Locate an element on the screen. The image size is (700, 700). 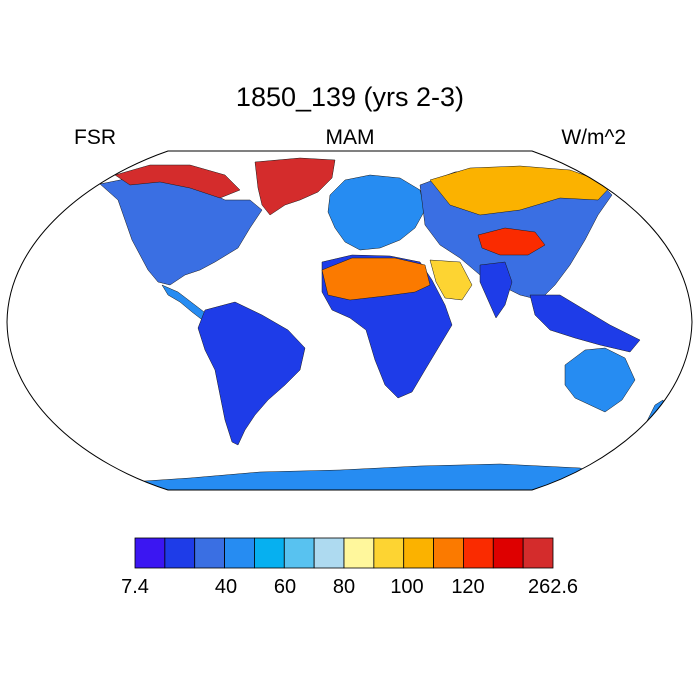
map-title: 1850_139 (yrs 2-3) is located at coordinates (350, 97).